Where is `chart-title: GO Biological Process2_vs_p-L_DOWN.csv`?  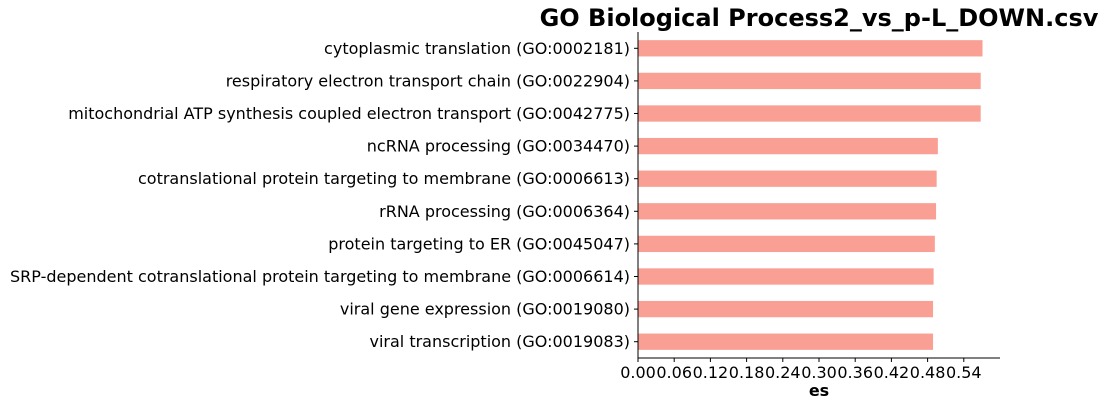
chart-title: GO Biological Process2_vs_p-L_DOWN.csv is located at coordinates (819, 18).